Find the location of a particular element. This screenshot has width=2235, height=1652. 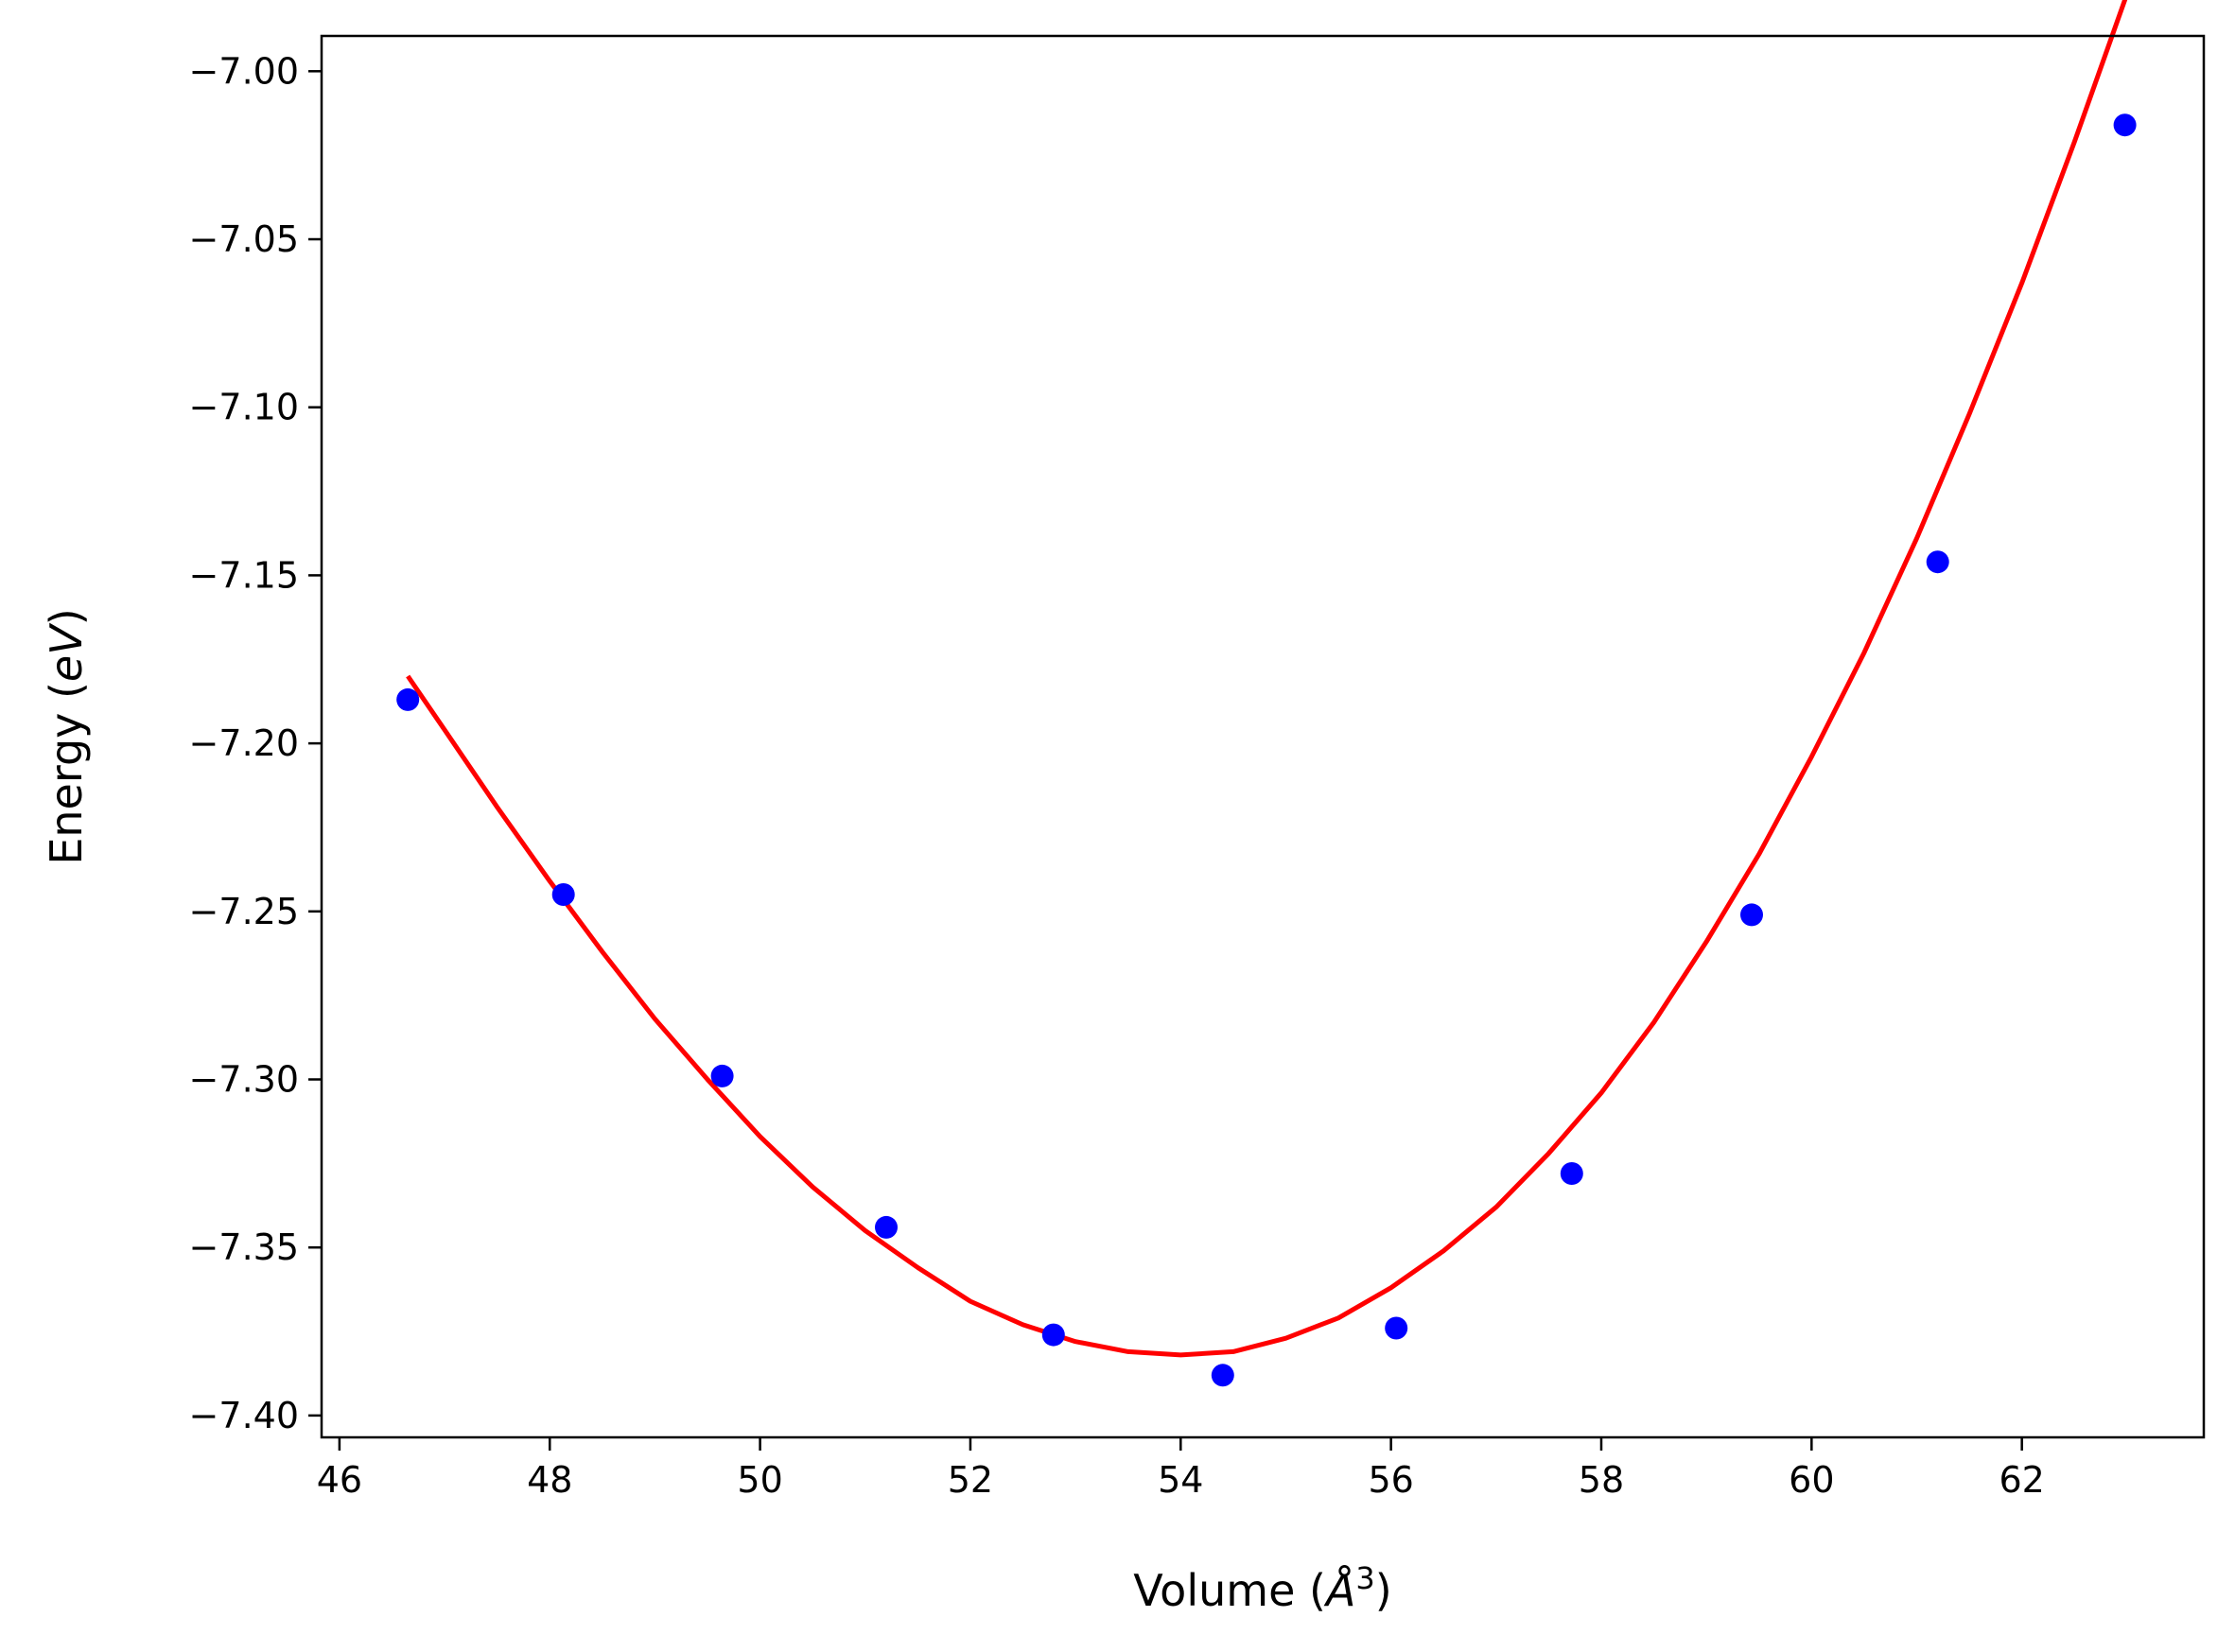

y-axis-label: Energy (eV) is located at coordinates (66, 736).